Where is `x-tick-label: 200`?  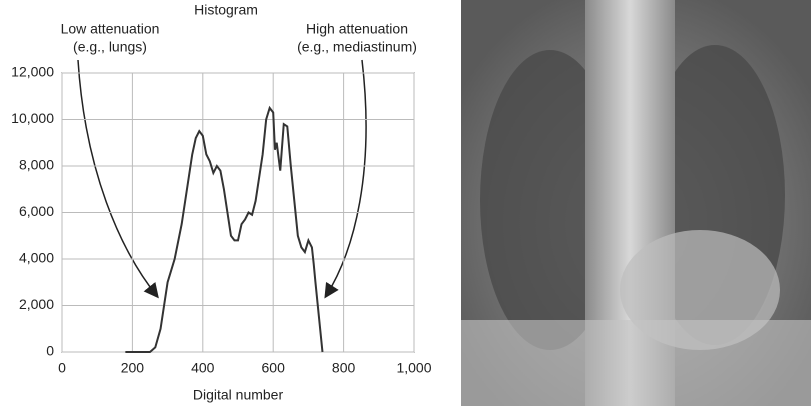 x-tick-label: 200 is located at coordinates (133, 368).